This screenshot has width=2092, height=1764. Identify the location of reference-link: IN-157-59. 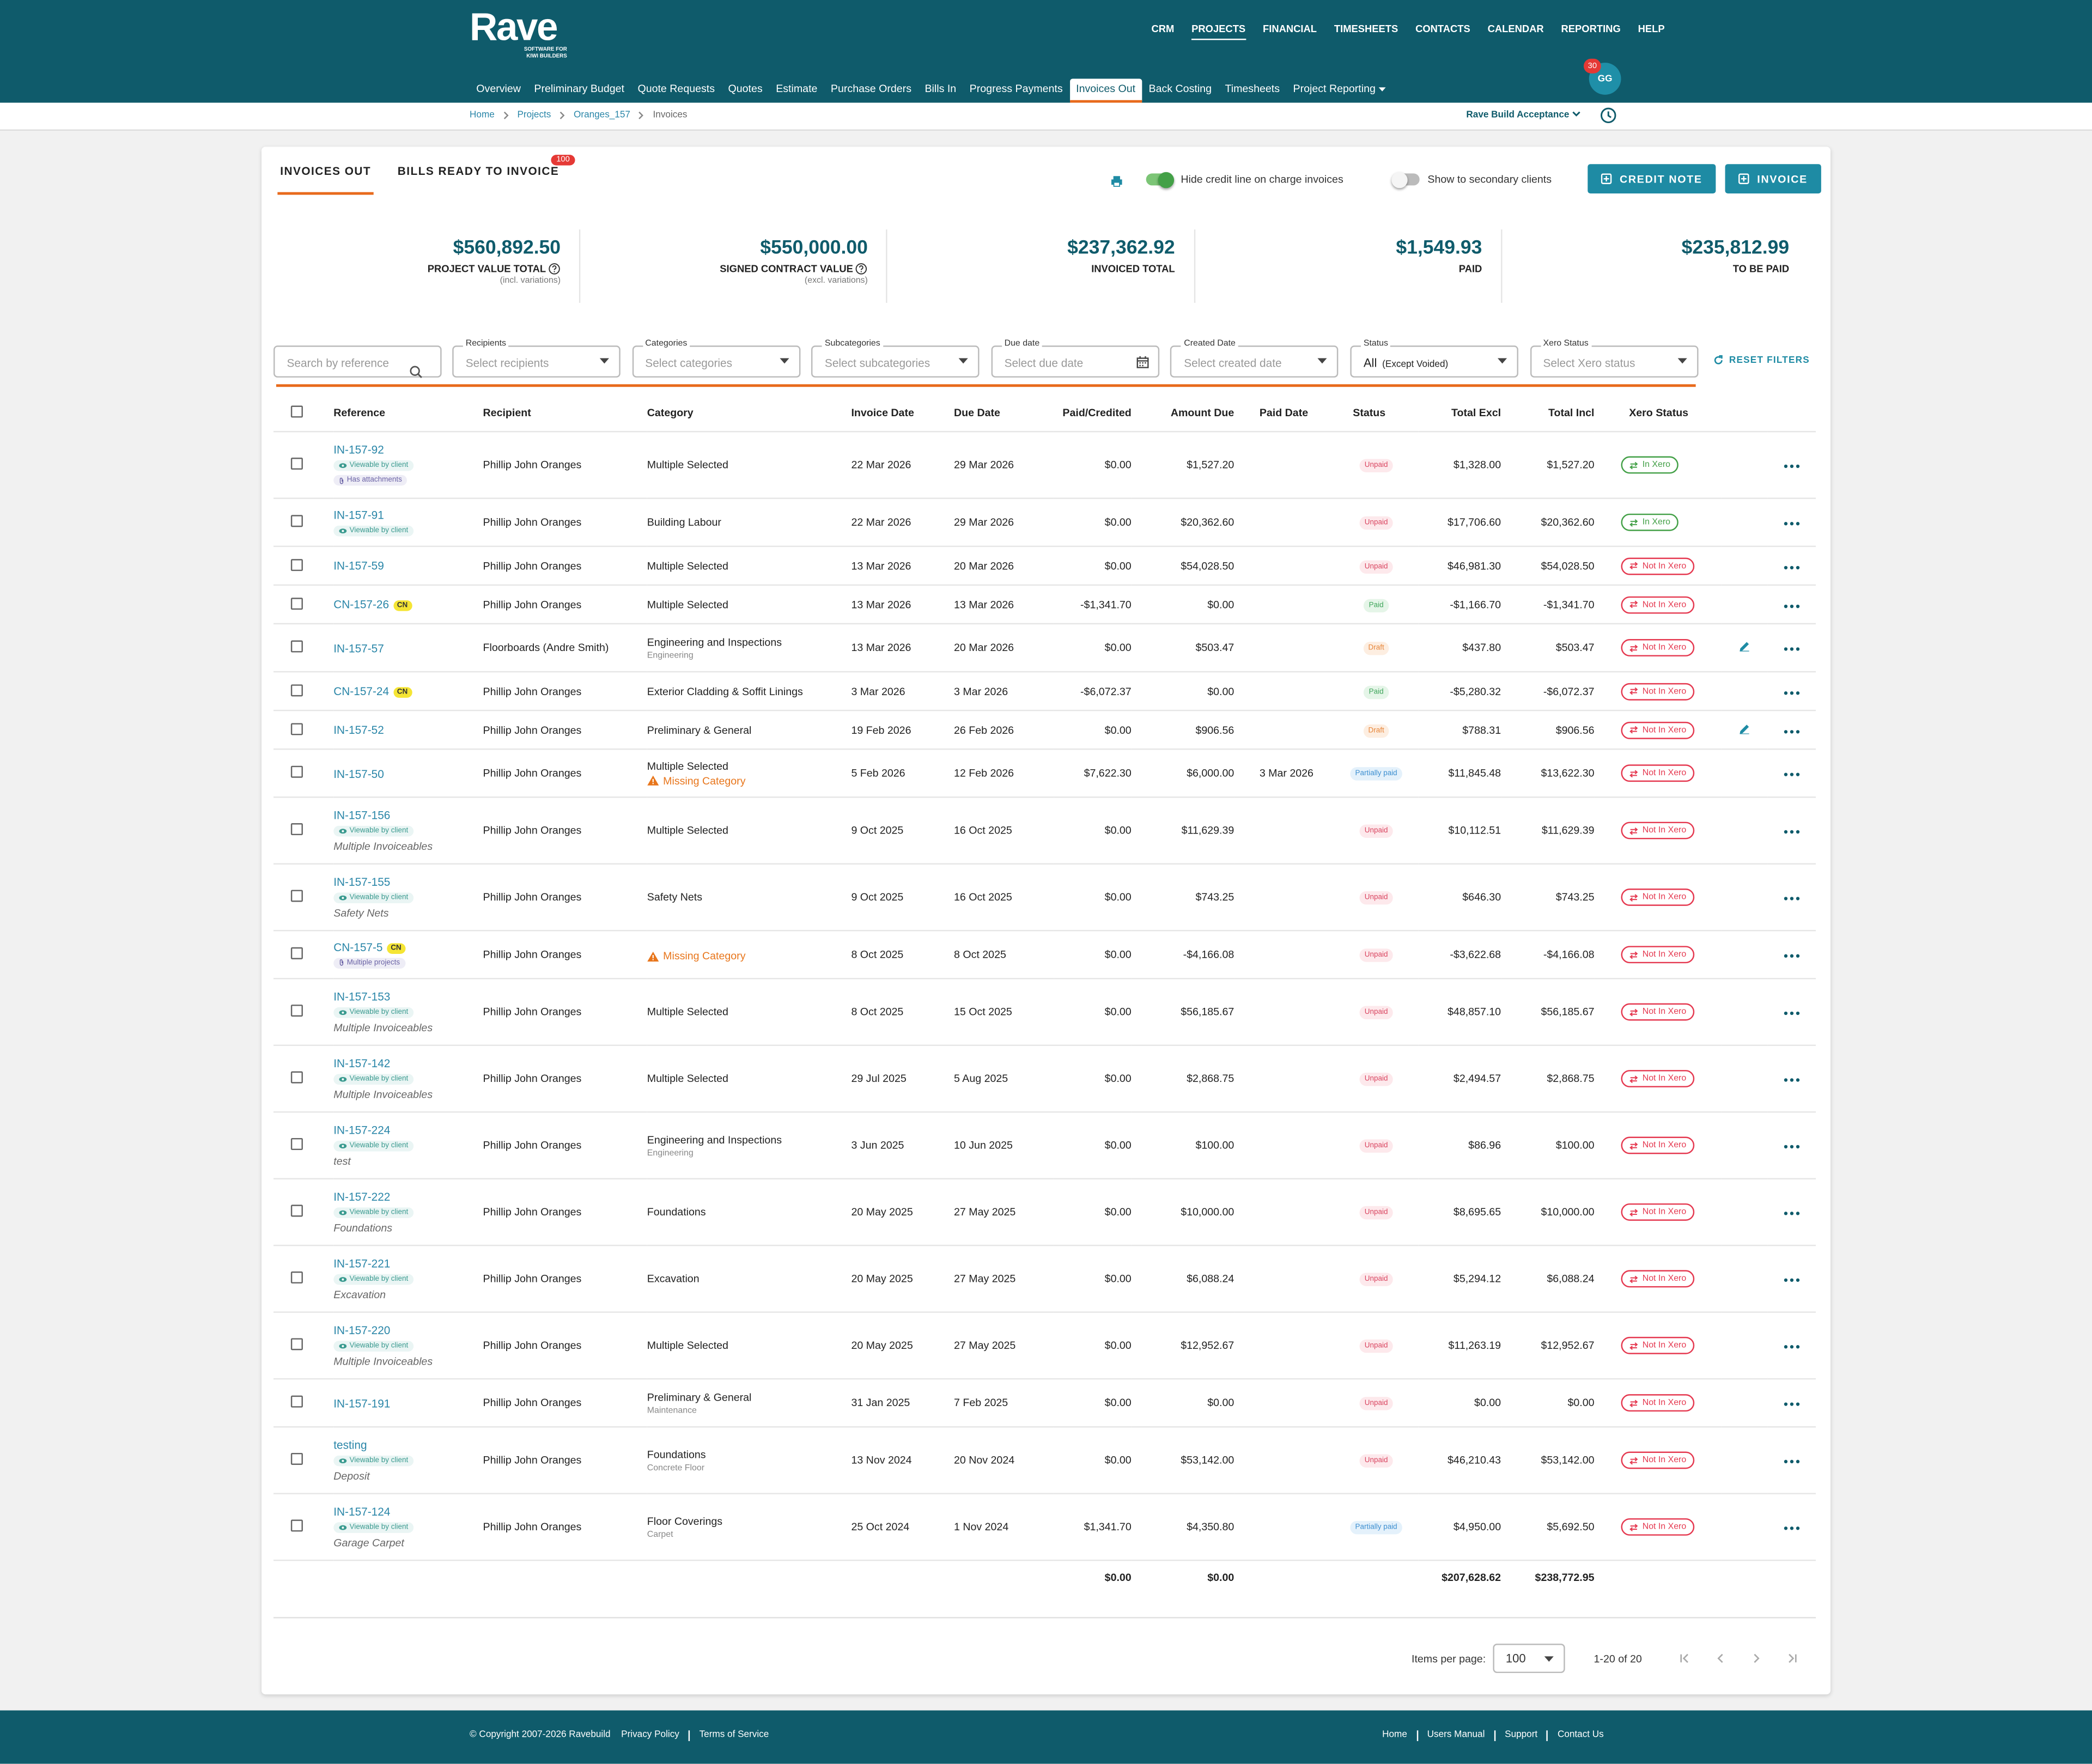
(358, 566).